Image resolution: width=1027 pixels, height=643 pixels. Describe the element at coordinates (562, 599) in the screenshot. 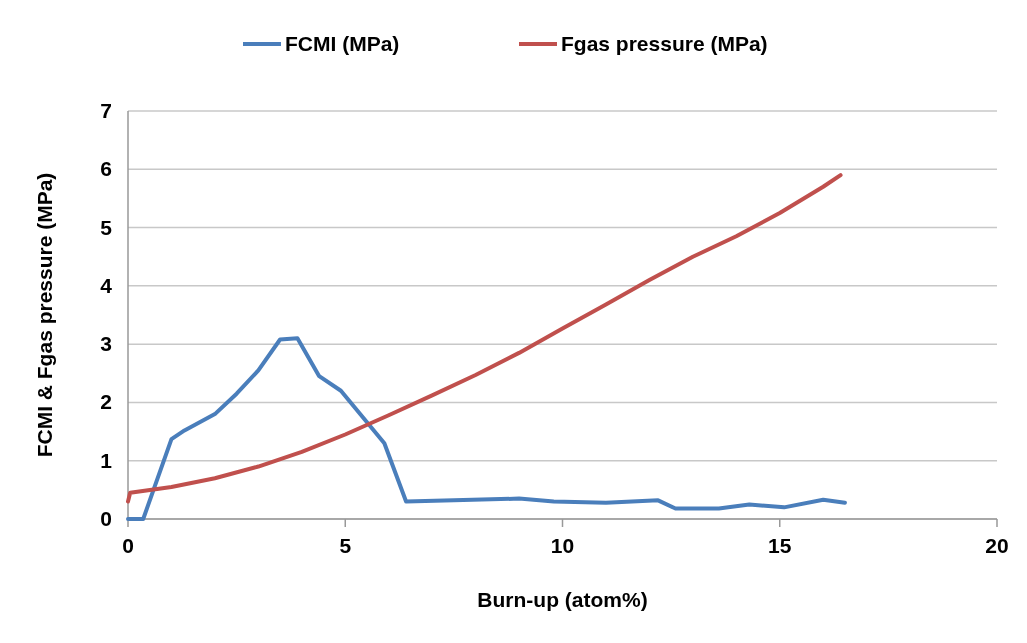

I see `x-axis-title: Burn-up (atom%)` at that location.